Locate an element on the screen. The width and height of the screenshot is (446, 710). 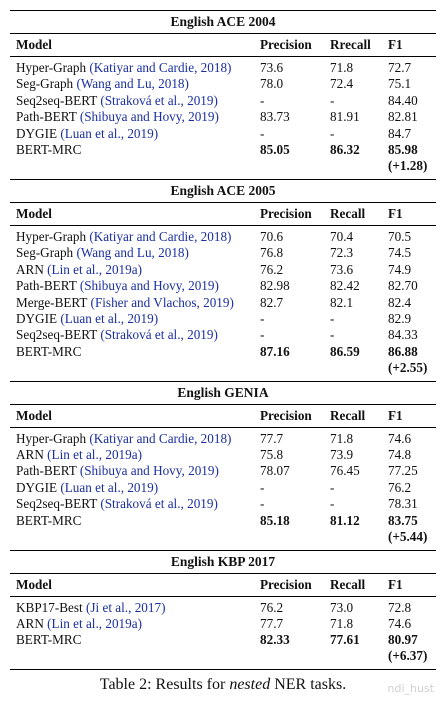
model-name: BERT-MRC is located at coordinates (49, 351).